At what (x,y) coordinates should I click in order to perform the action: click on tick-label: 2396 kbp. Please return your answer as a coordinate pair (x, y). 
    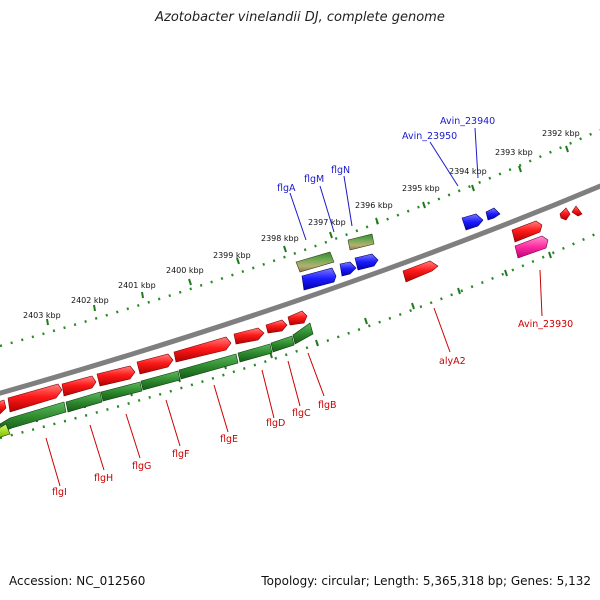
    Looking at the image, I should click on (374, 205).